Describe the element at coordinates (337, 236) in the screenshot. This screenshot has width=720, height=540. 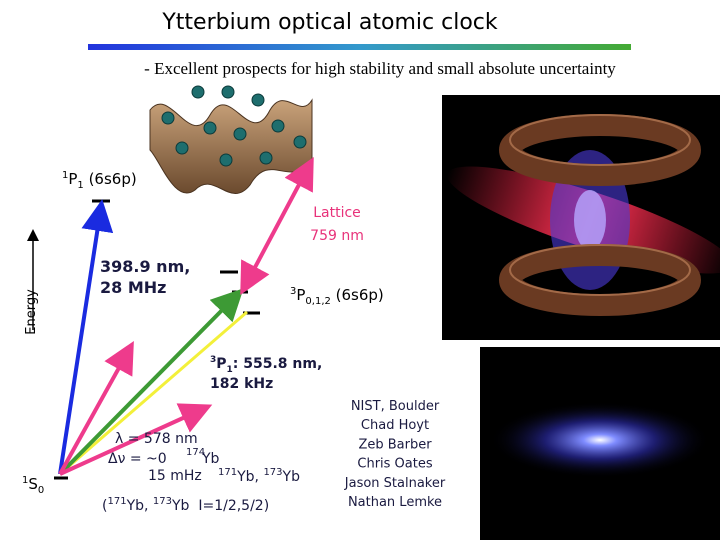
I see `lattice-label: 759 nm` at that location.